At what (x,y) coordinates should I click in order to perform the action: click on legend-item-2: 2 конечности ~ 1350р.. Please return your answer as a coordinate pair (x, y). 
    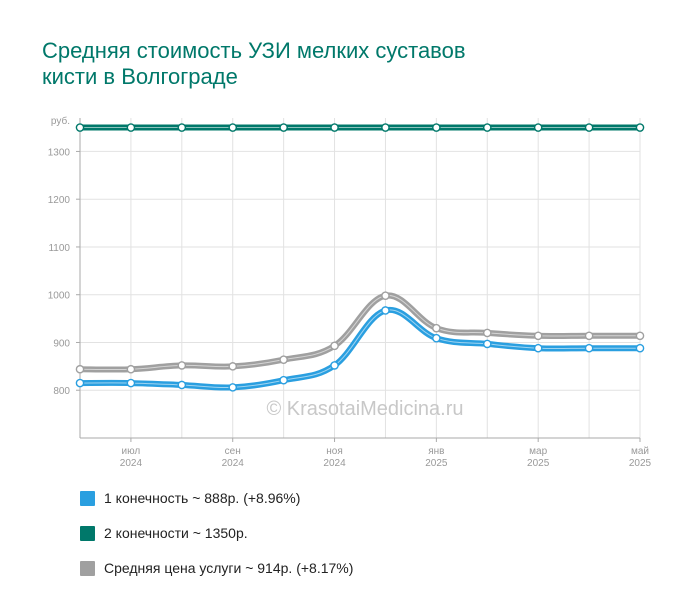
    Looking at the image, I should click on (216, 533).